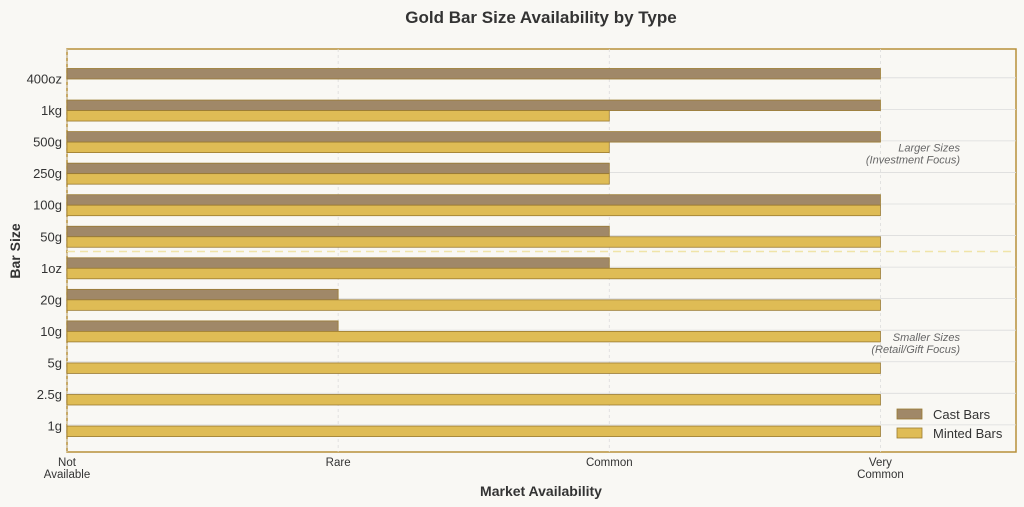 This screenshot has width=1024, height=507. Describe the element at coordinates (473, 336) in the screenshot. I see `bar-minted-bars-10g` at that location.